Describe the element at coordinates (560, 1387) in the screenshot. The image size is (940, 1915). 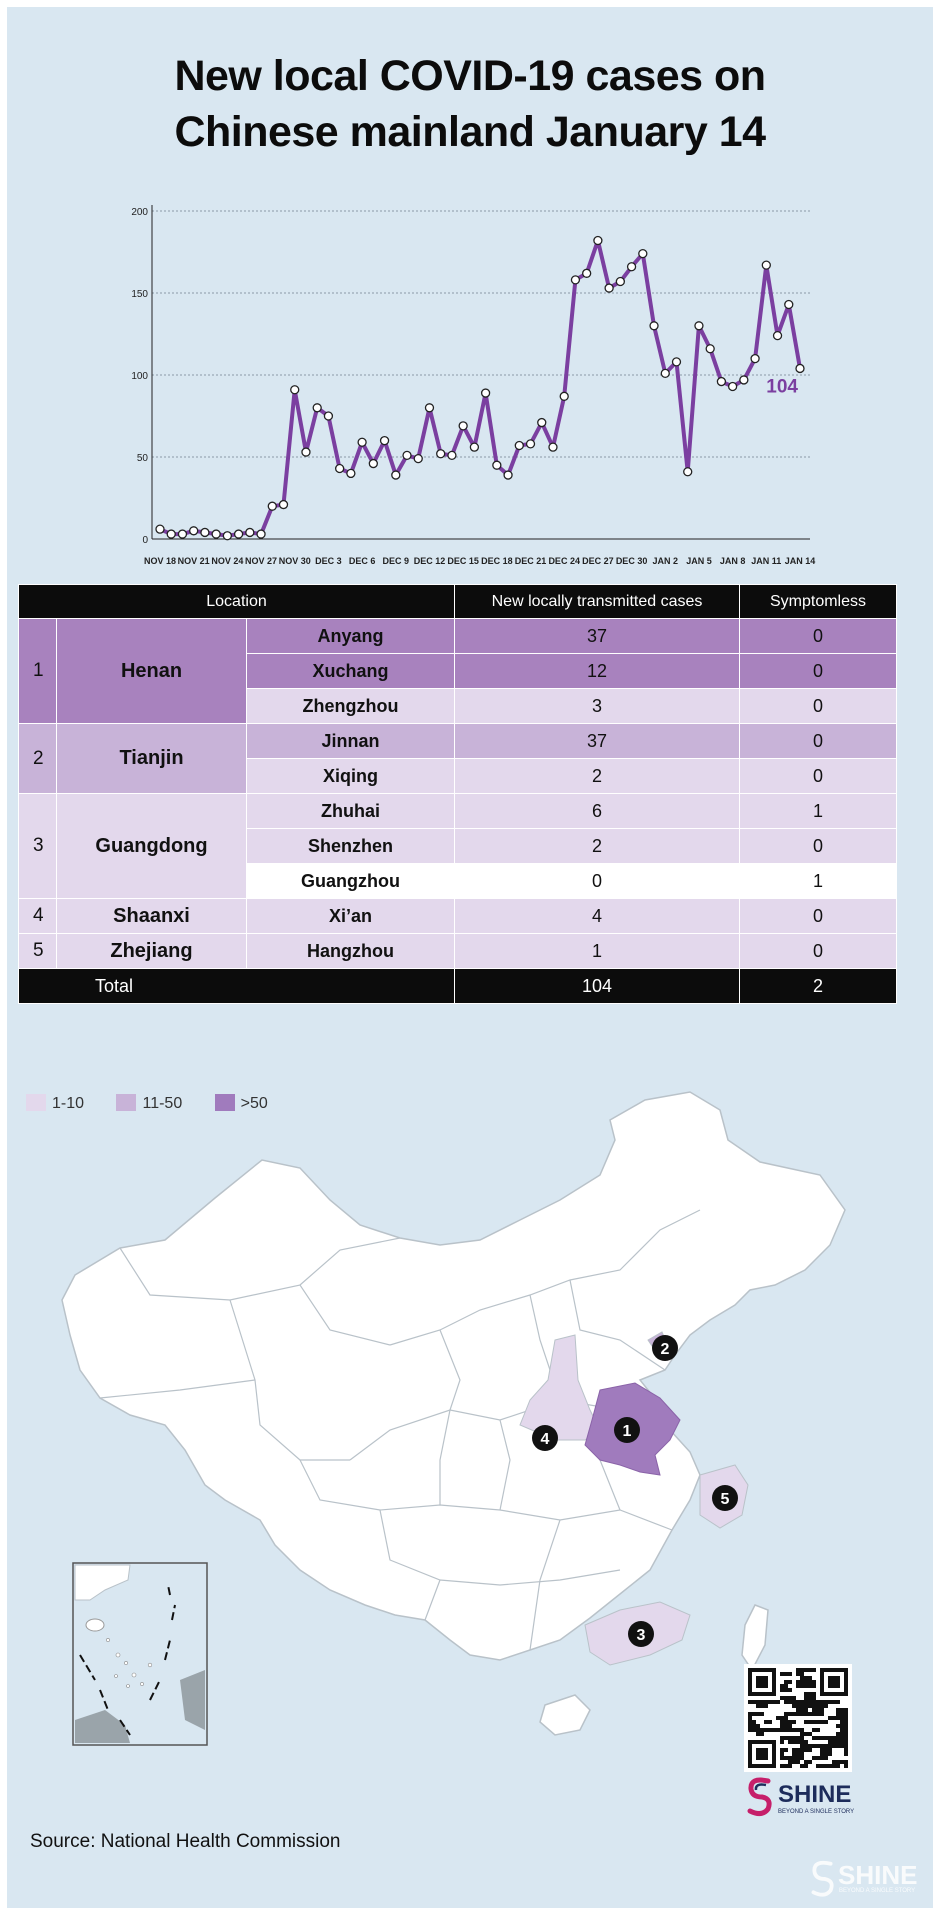
I see `province-shaanxi` at that location.